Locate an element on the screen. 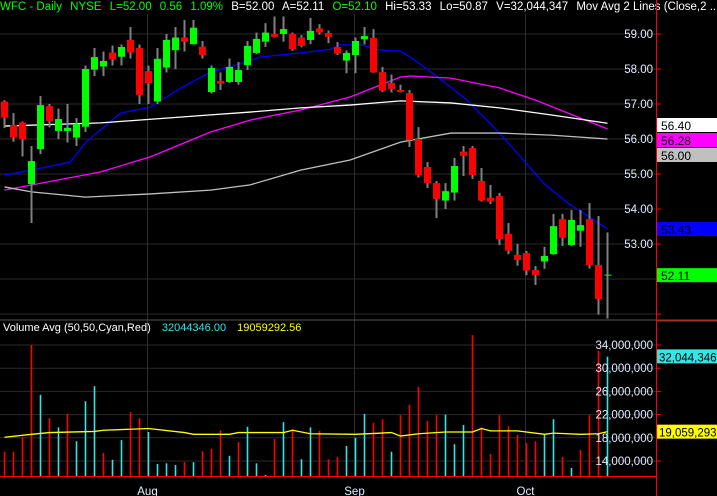  volume-axis-label: 18,000,000 is located at coordinates (624, 439).